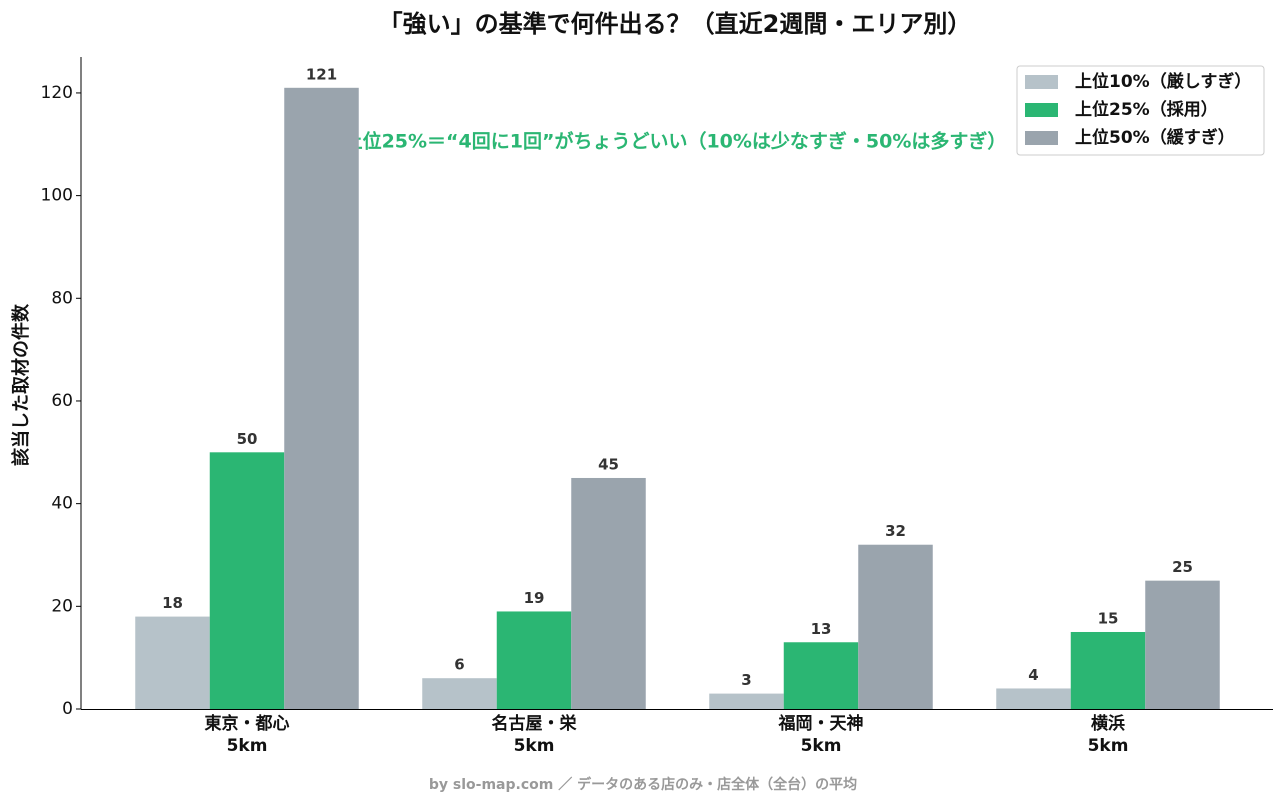  I want to click on y-tick-label: 0, so click(67, 709).